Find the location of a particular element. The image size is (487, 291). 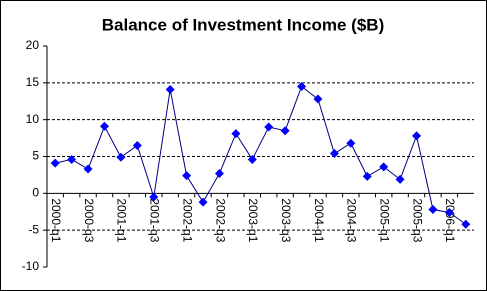

x-tick-label: 2006-q1 is located at coordinates (450, 220).